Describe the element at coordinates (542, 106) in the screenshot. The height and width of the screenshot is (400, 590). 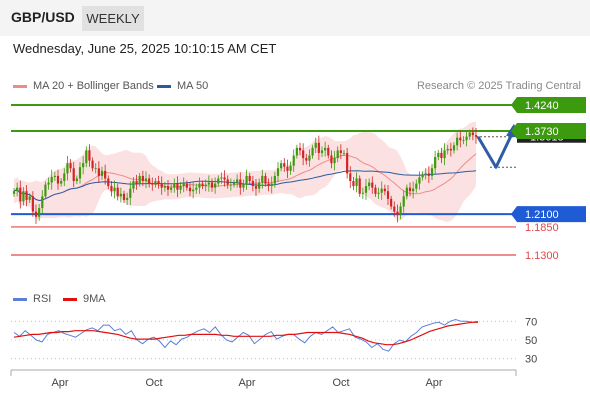
I see `level-label-0: 1.4240` at that location.